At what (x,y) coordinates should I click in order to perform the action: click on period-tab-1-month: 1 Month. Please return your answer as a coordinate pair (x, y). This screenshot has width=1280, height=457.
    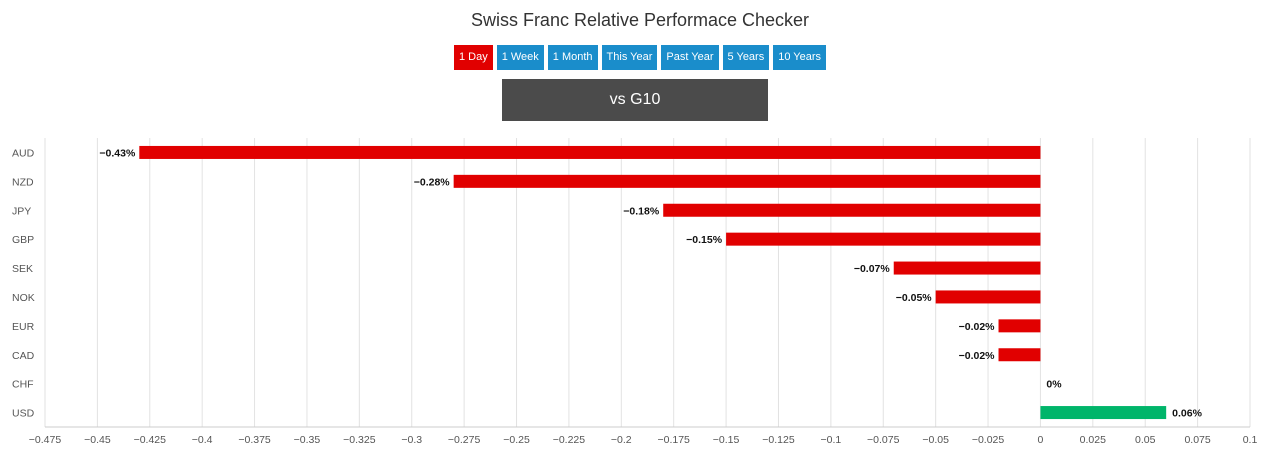
    Looking at the image, I should click on (572, 57).